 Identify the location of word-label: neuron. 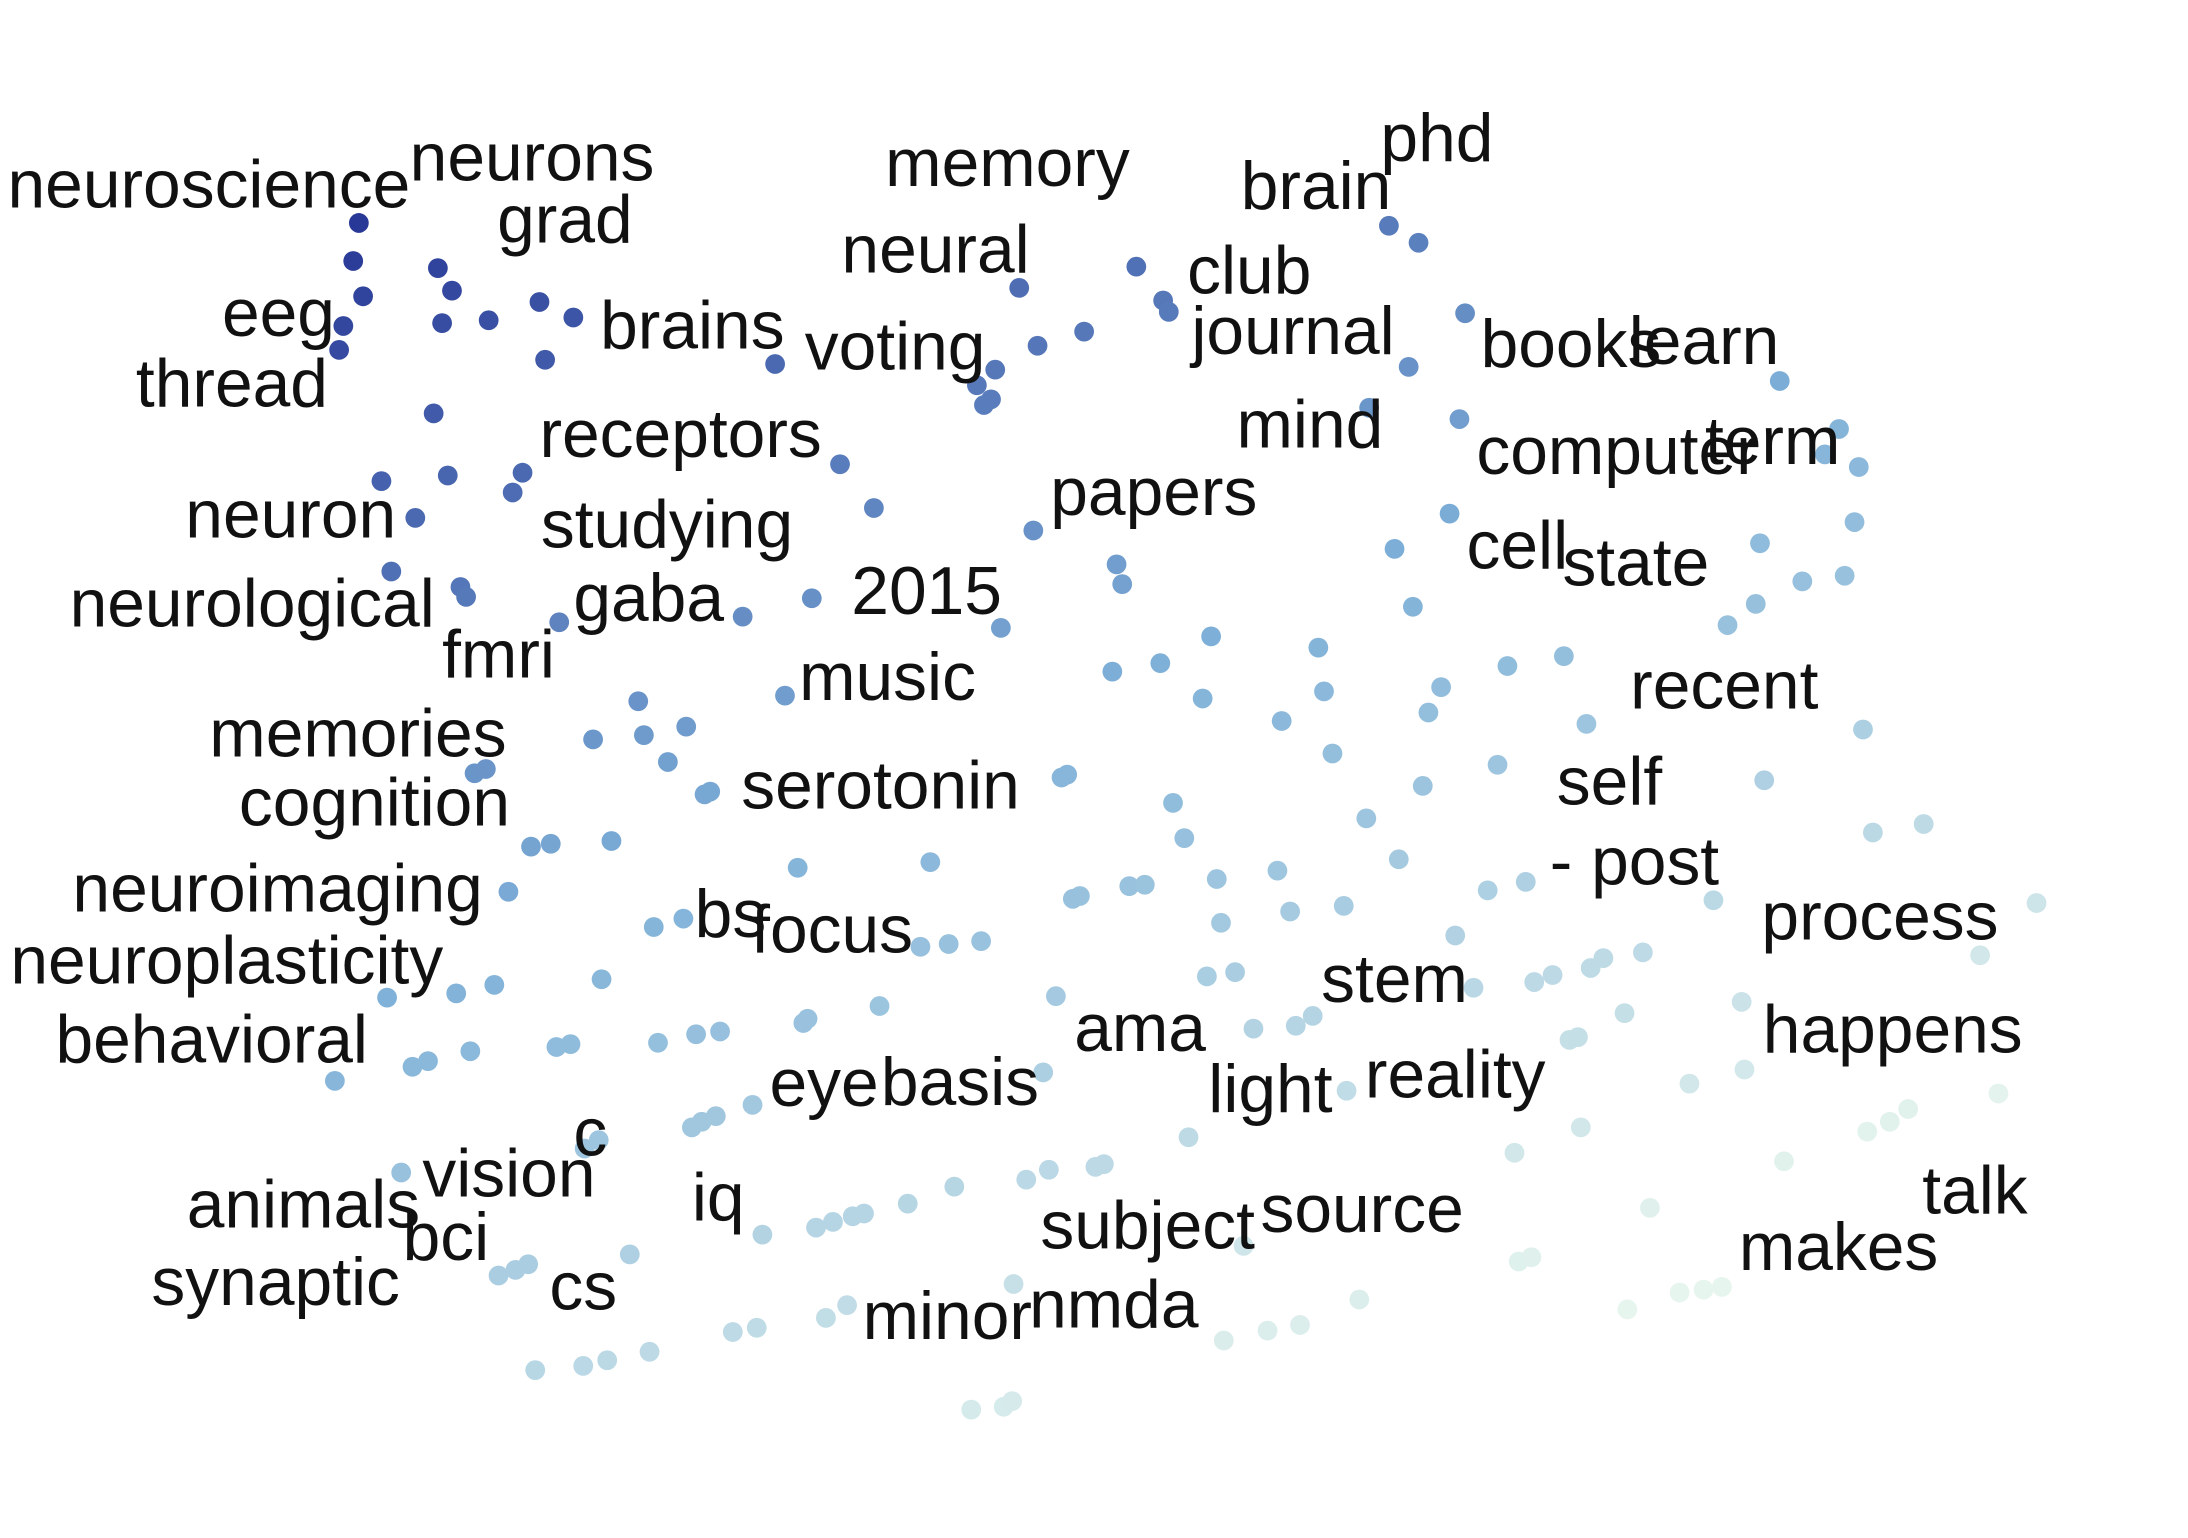
(290, 515).